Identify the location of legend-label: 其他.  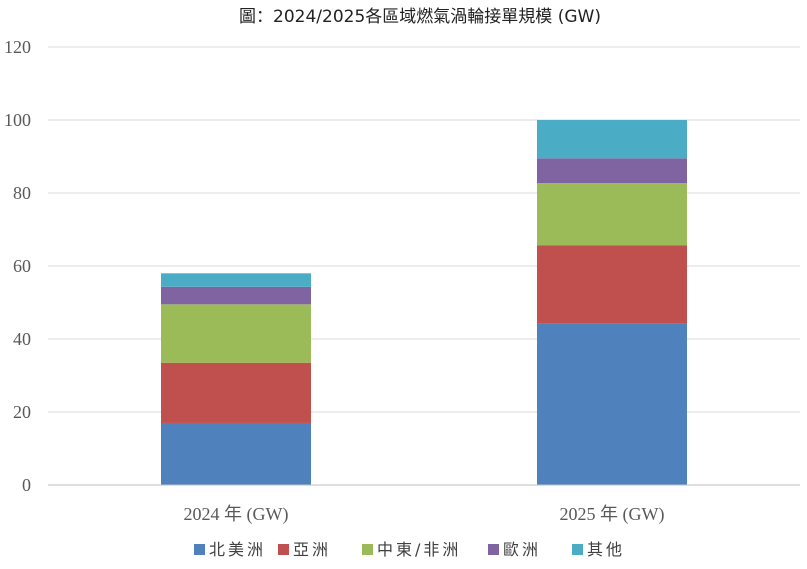
(606, 549).